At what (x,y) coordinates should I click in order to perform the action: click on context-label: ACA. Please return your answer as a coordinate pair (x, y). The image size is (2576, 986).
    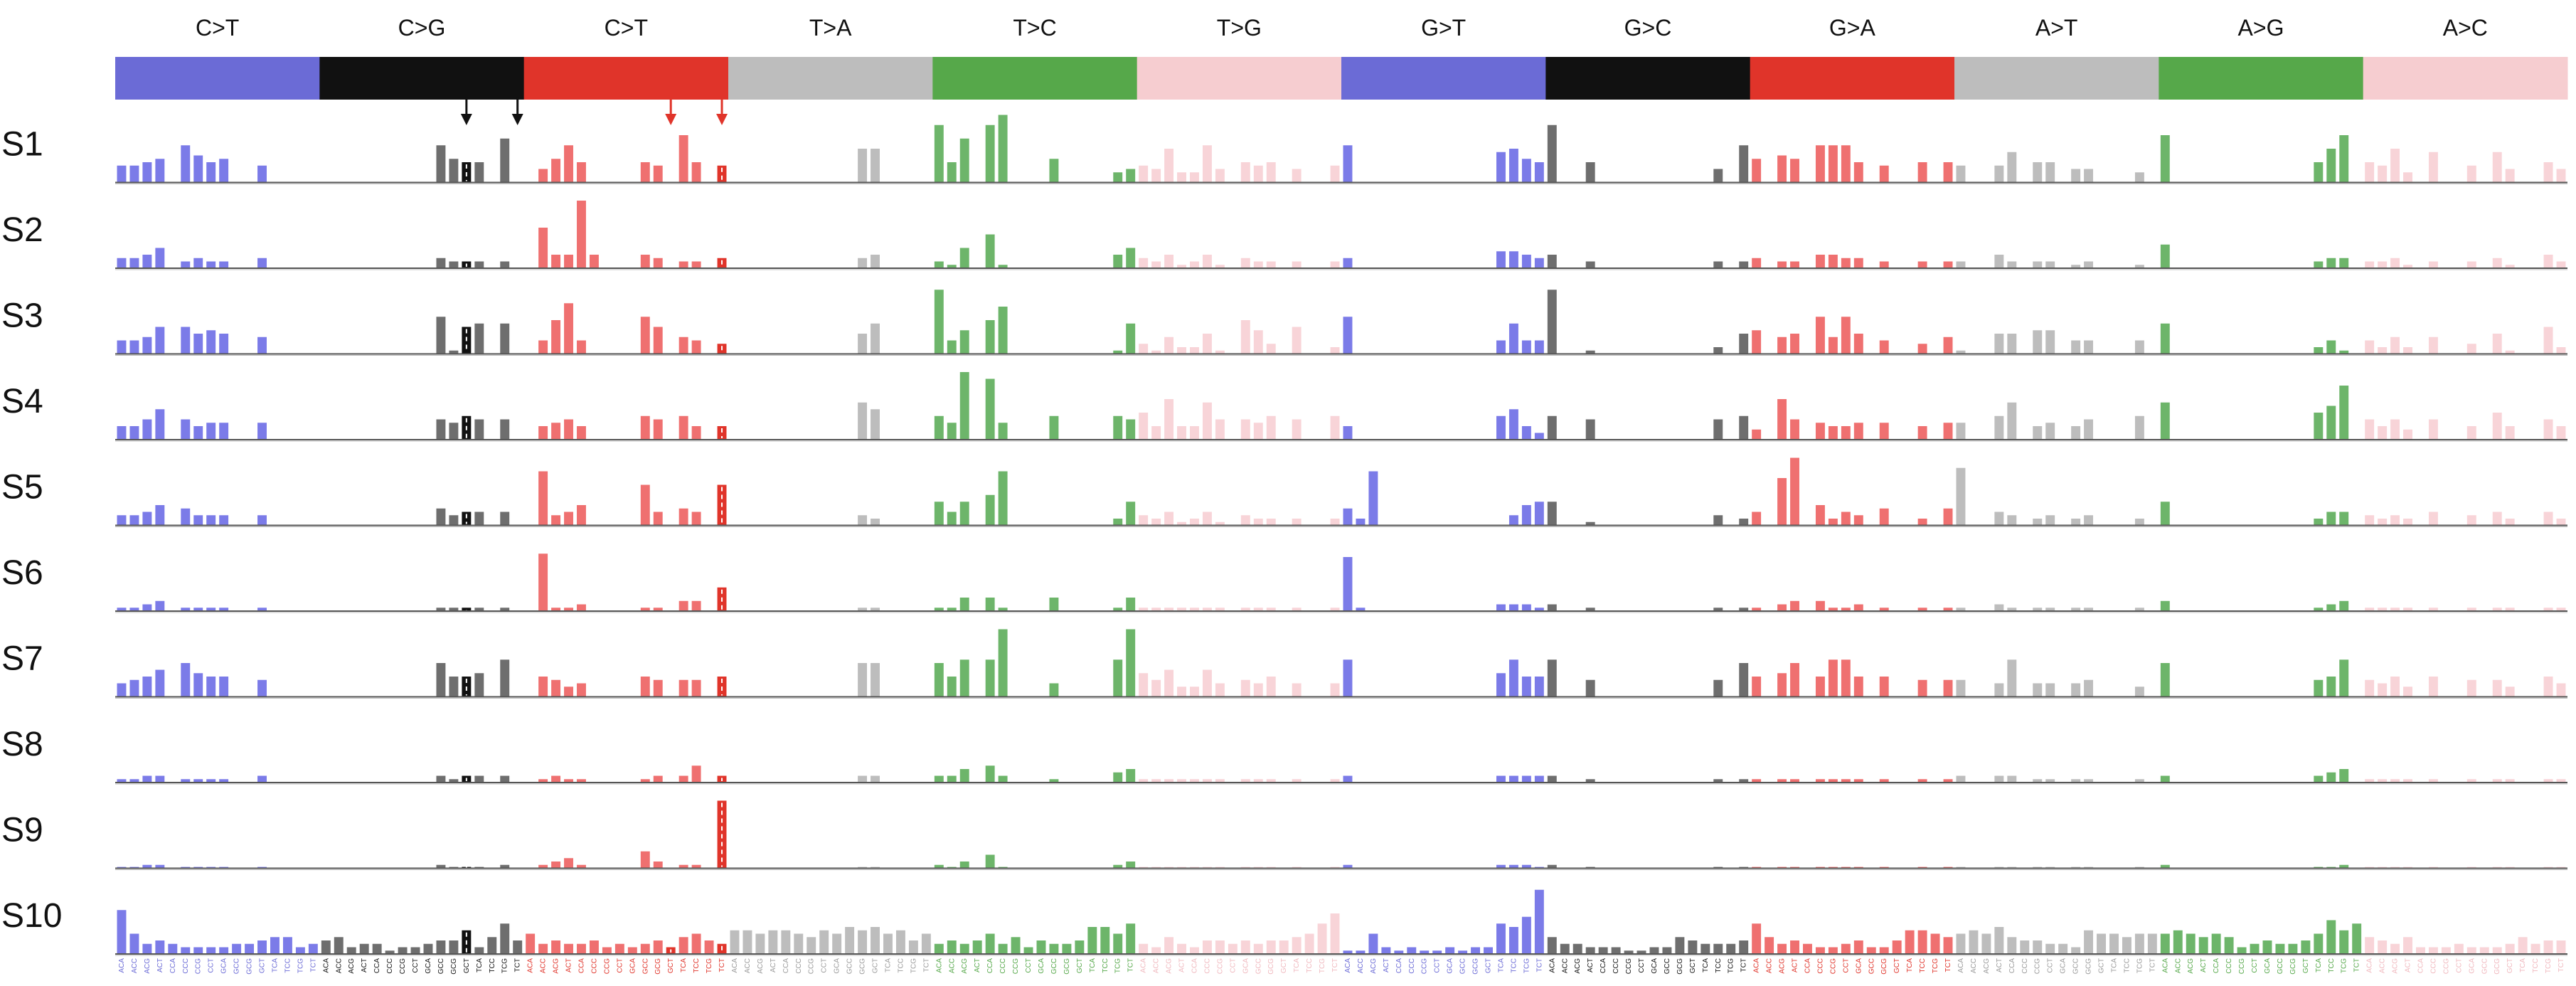
    Looking at the image, I should click on (1961, 965).